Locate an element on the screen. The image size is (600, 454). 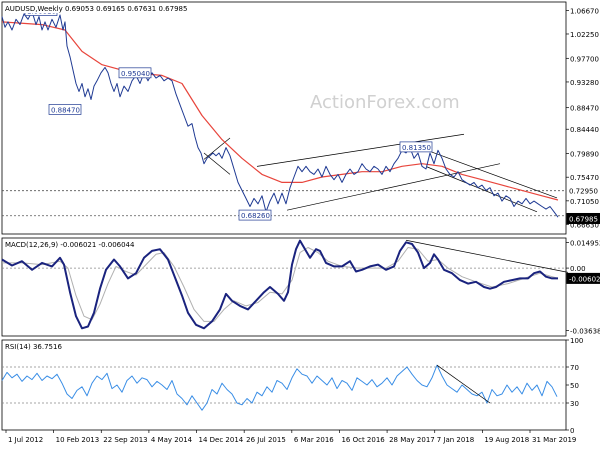
price-ytick-label-1: 1.02250 is located at coordinates (584, 35).